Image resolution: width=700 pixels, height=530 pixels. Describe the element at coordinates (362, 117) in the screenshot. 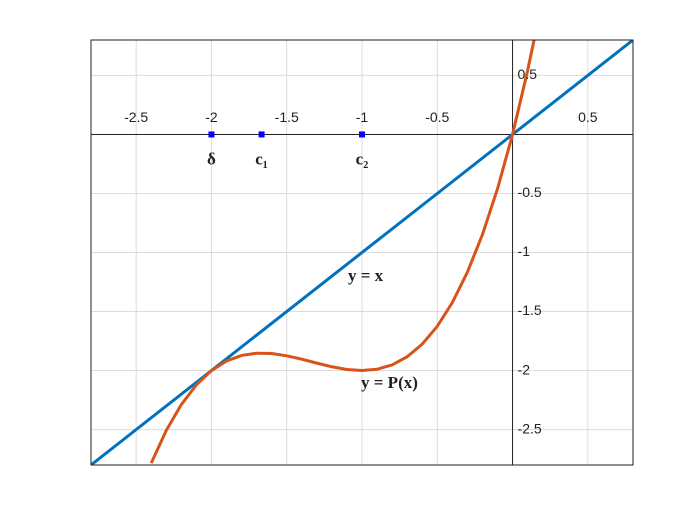

I see `x-tick-label: -1` at that location.